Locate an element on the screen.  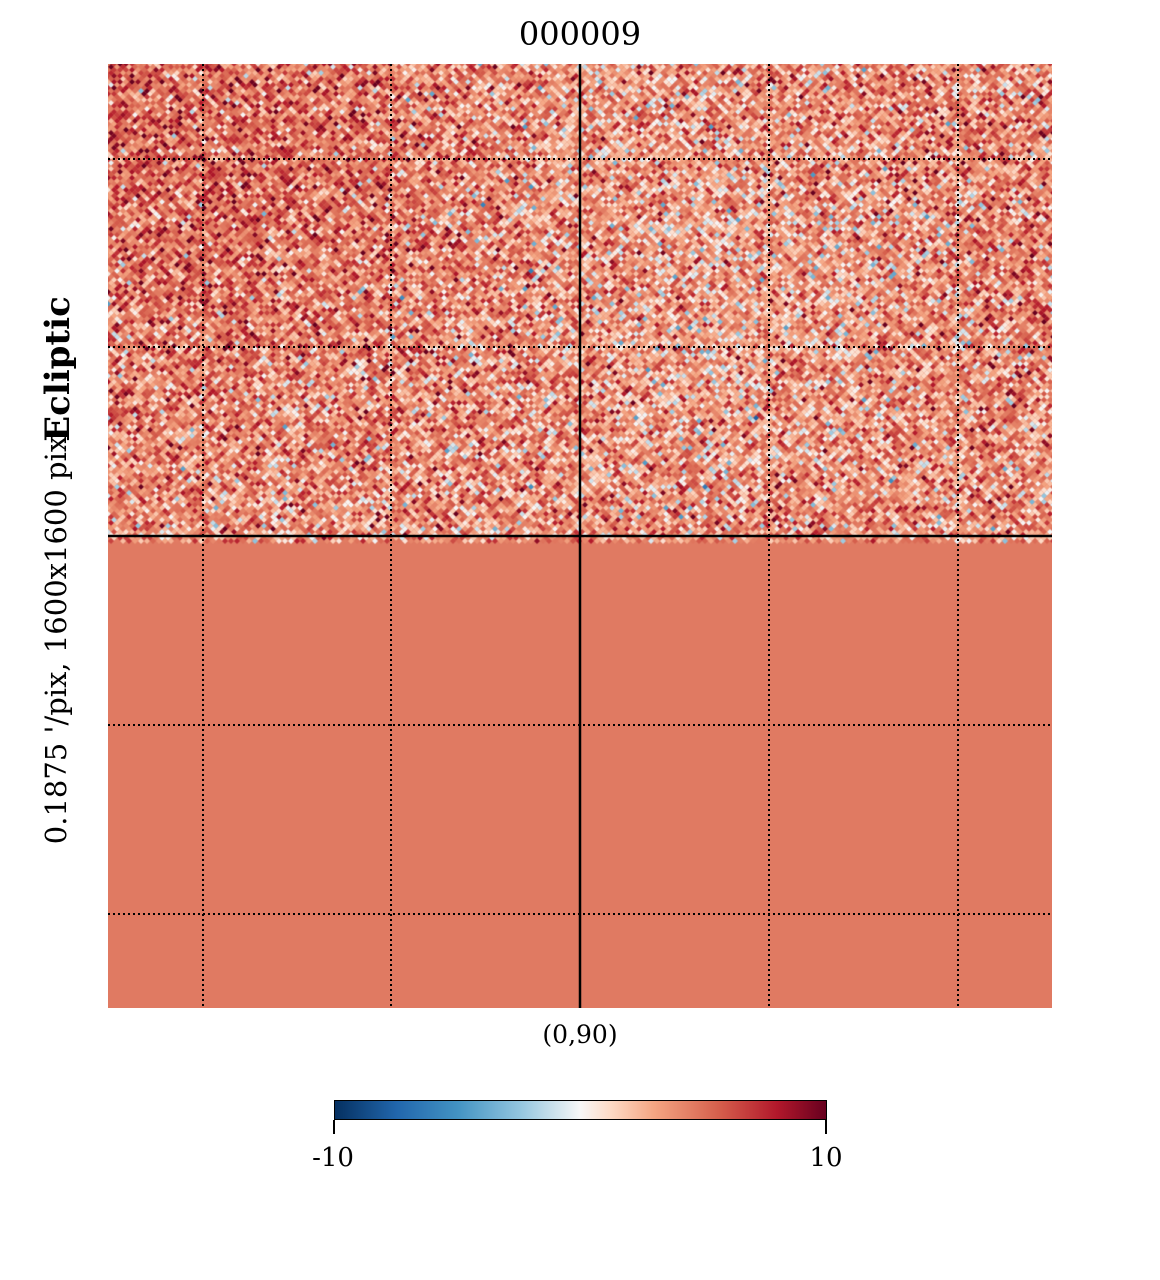
colorbar is located at coordinates (580, 1110).